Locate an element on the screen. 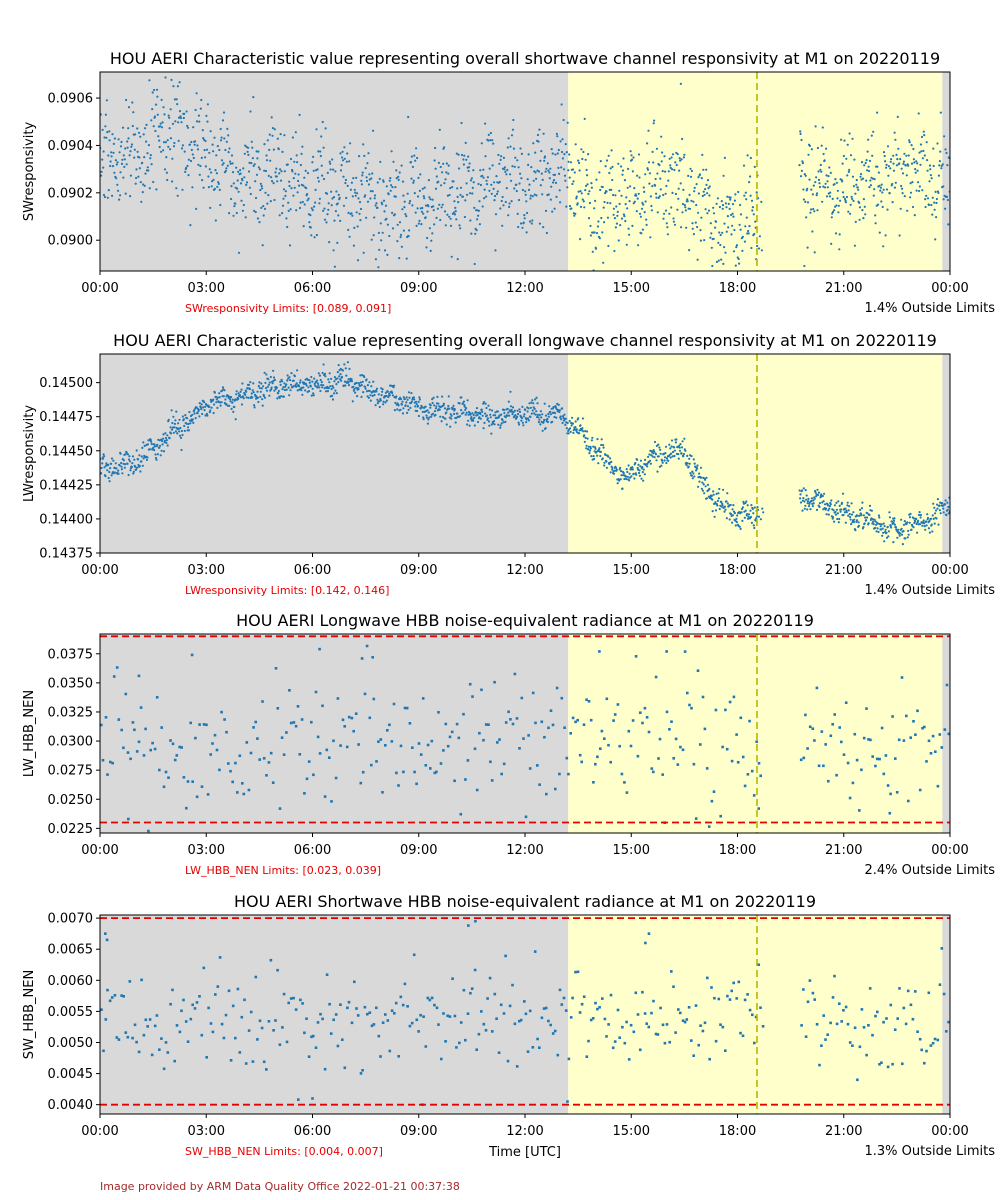 This screenshot has height=1200, width=1000. x-tick-label: 15:00 is located at coordinates (631, 1131).